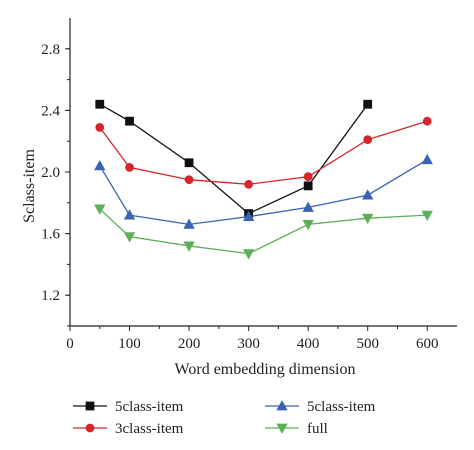 This screenshot has width=474, height=450. Describe the element at coordinates (367, 344) in the screenshot. I see `x-tick-label: 500` at that location.